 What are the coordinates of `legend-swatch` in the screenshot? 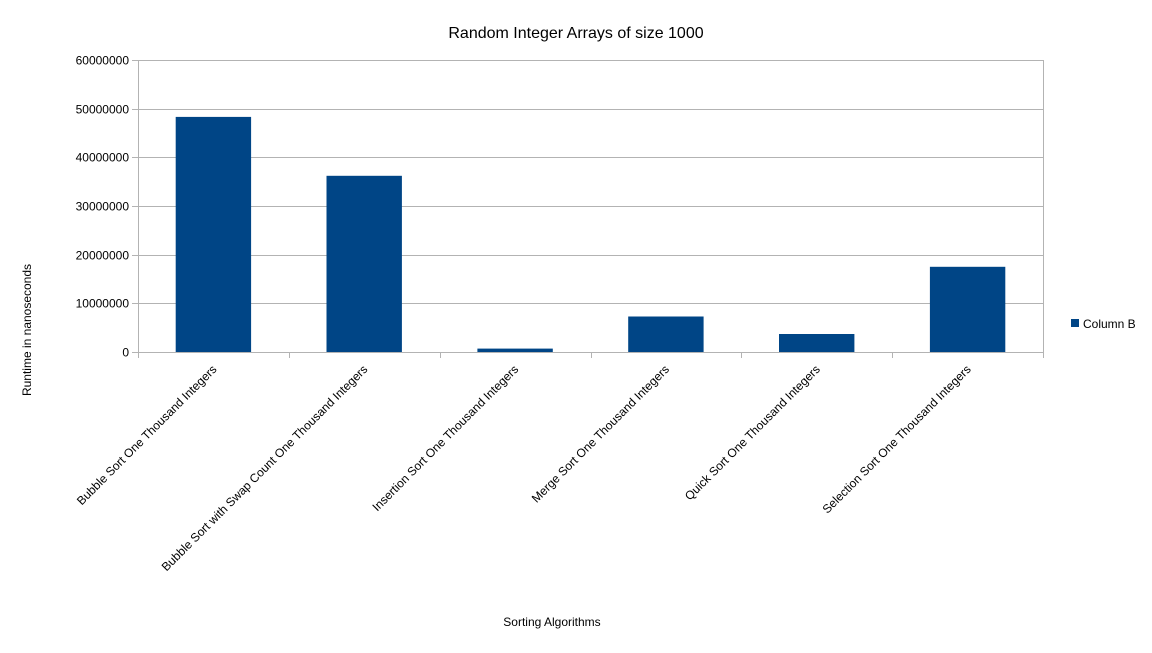 It's located at (1075, 323).